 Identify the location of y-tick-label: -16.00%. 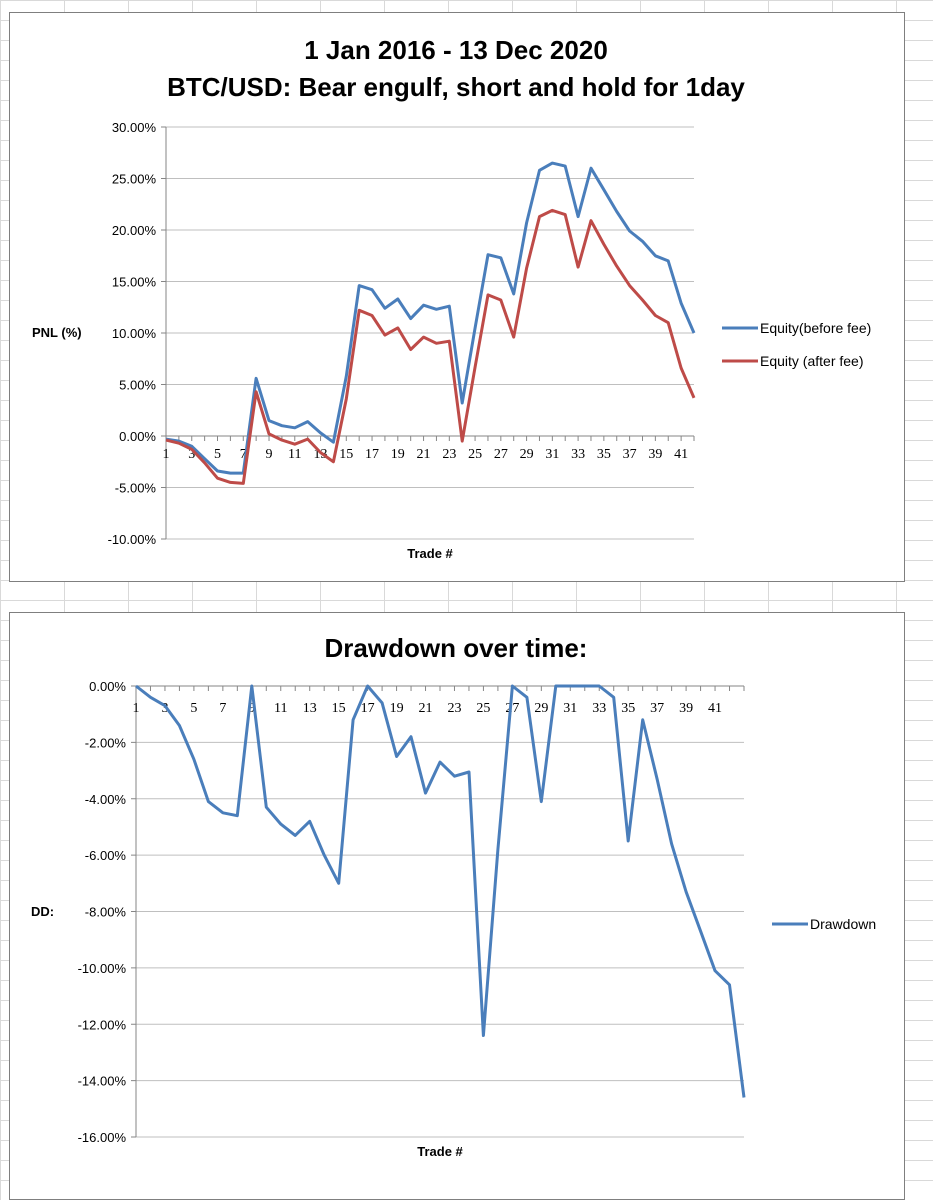
(102, 1137).